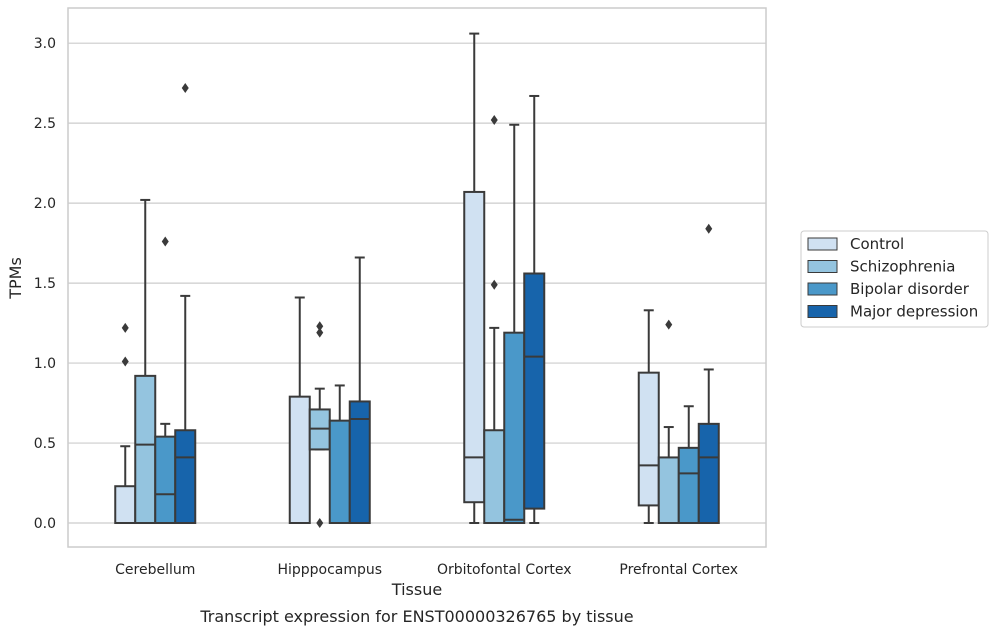 The image size is (997, 634). Describe the element at coordinates (45, 364) in the screenshot. I see `y-tick-label: 1.0` at that location.